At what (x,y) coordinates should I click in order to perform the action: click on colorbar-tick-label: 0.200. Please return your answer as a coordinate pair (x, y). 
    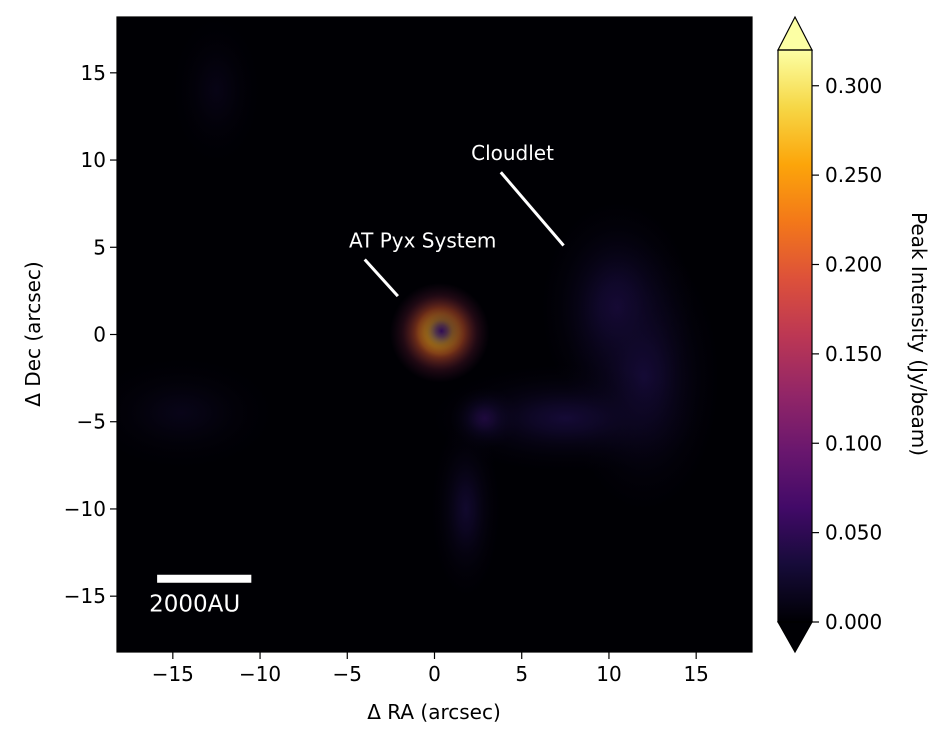
    Looking at the image, I should click on (853, 265).